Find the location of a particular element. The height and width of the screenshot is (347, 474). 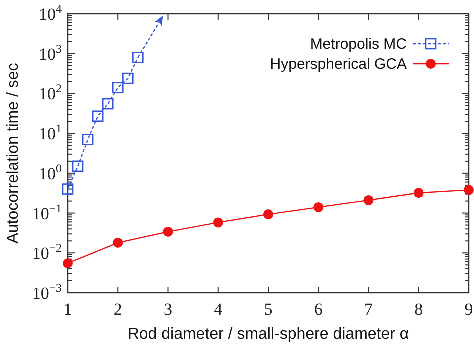

y-tick-label: 10$^{−2}$ is located at coordinates (47, 252).